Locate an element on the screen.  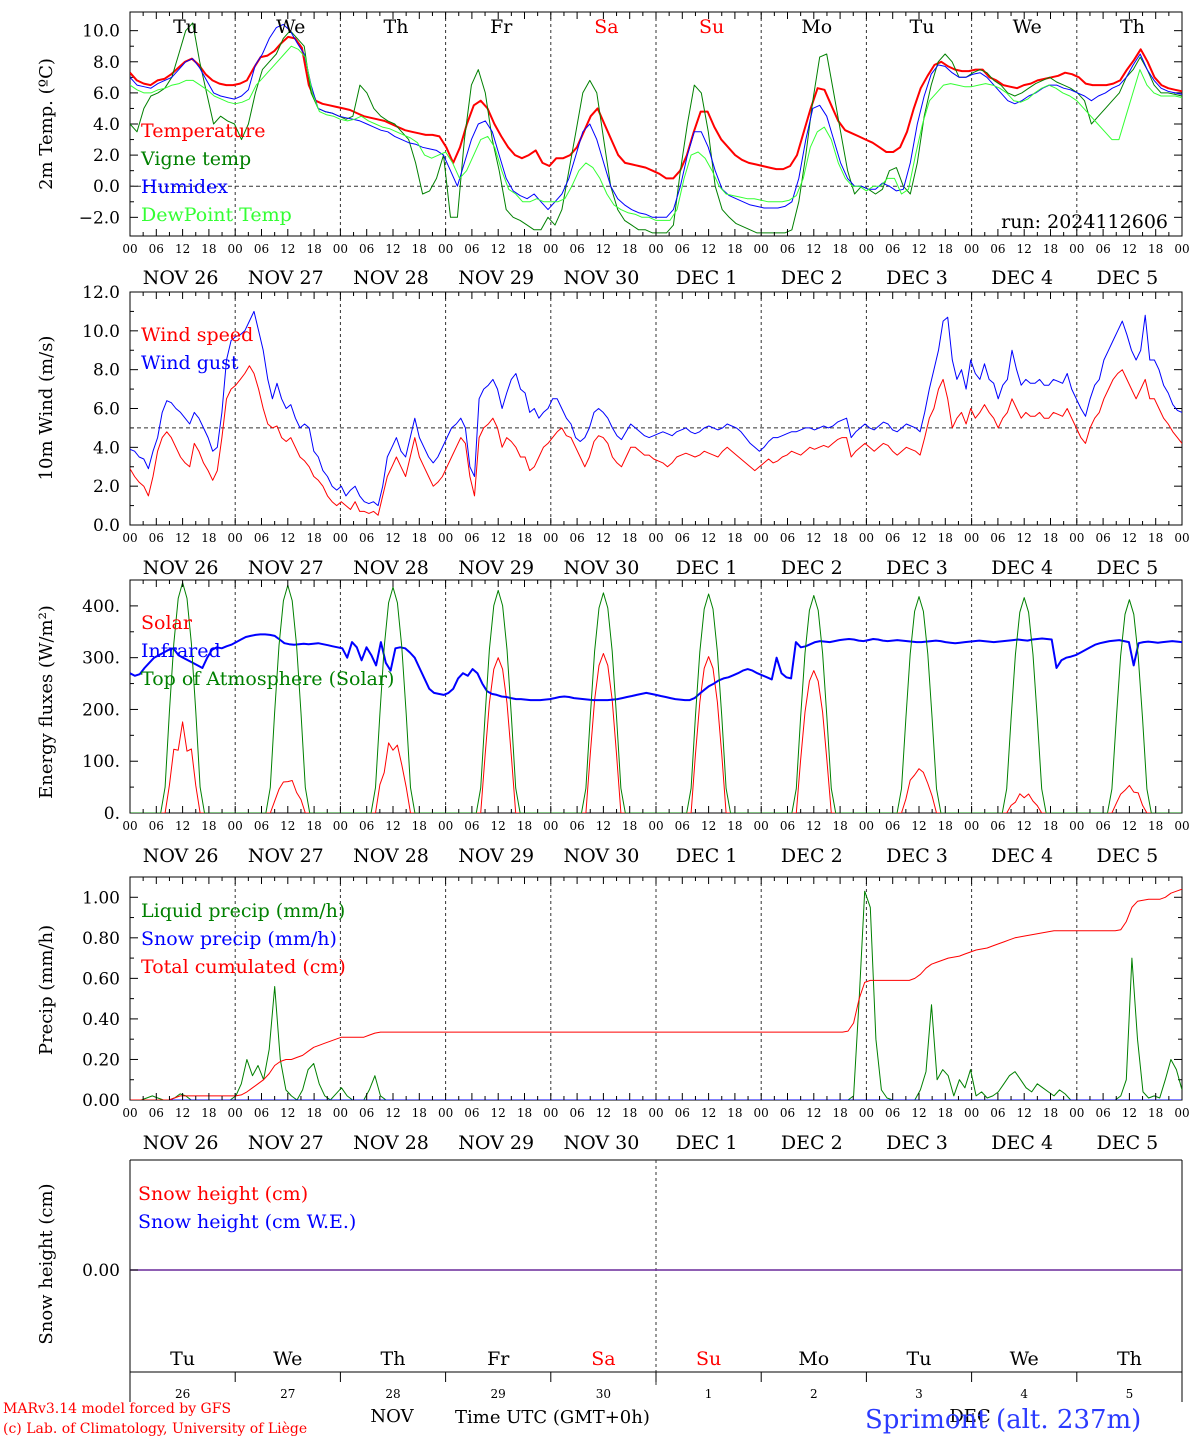
series-line-total-cumulated-cm is located at coordinates (656, 994).